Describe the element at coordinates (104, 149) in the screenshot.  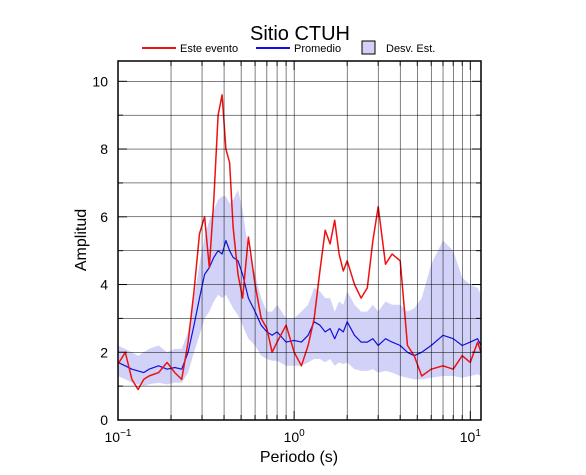
I see `y-tick-label: 8` at that location.